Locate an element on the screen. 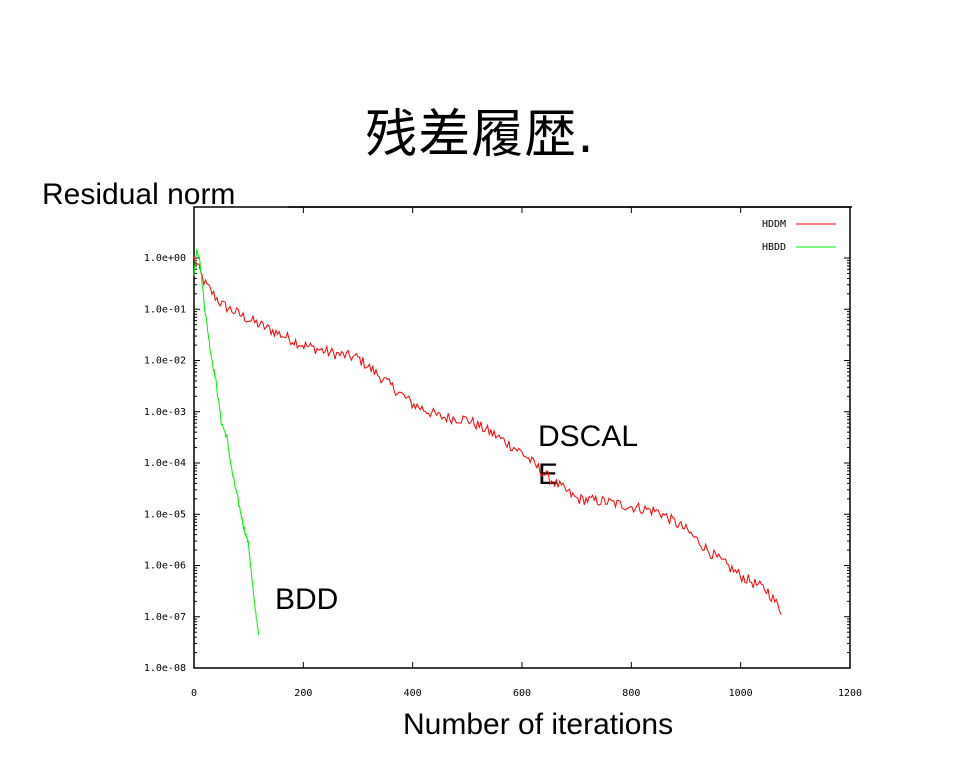 The width and height of the screenshot is (960, 768). y-tick-label: 1.0e-03 is located at coordinates (165, 412).